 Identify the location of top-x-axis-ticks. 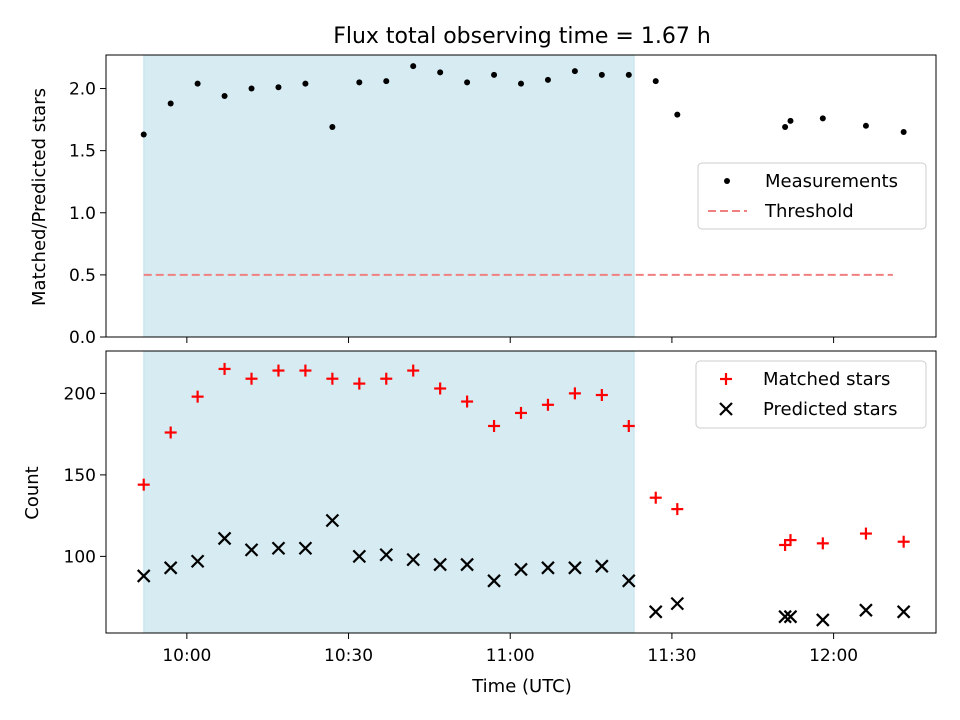
(510, 340).